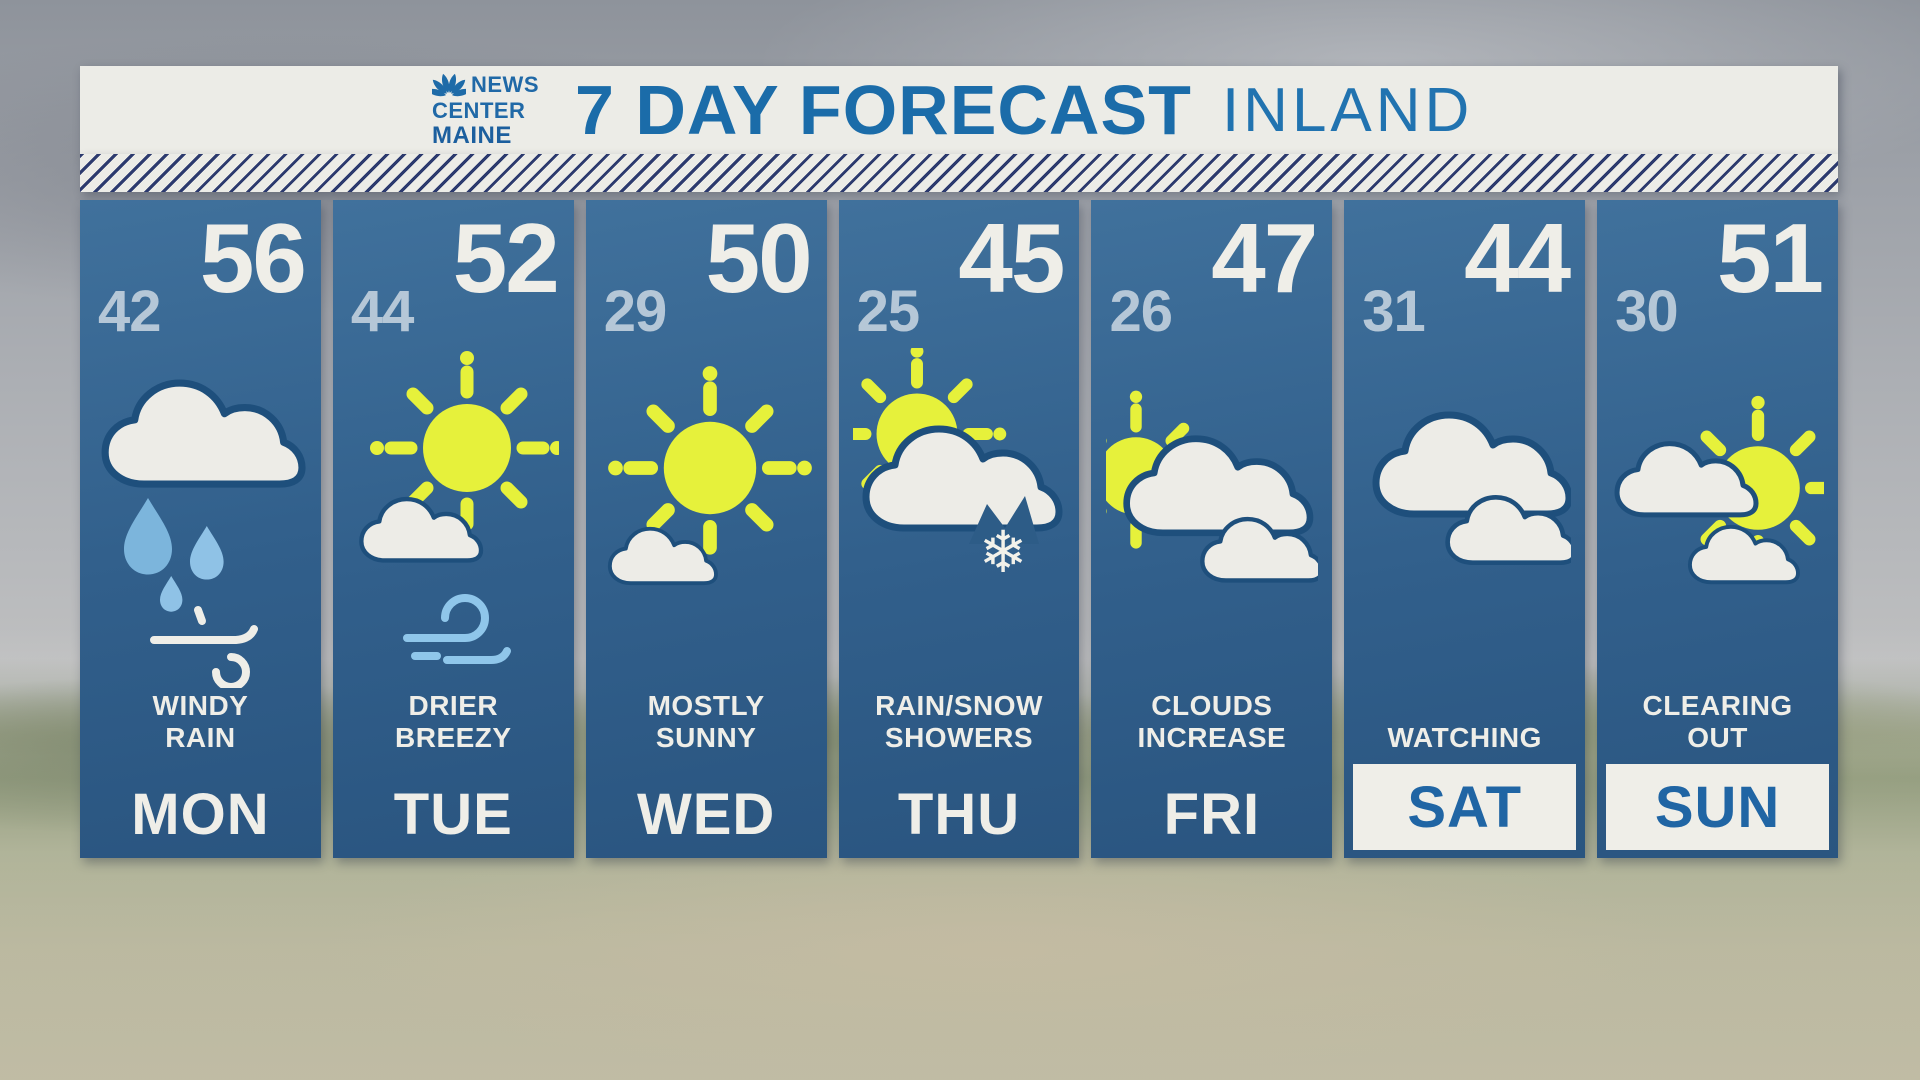 The width and height of the screenshot is (1920, 1080). What do you see at coordinates (453, 721) in the screenshot?
I see `condition-text: DRIER BREEZY` at bounding box center [453, 721].